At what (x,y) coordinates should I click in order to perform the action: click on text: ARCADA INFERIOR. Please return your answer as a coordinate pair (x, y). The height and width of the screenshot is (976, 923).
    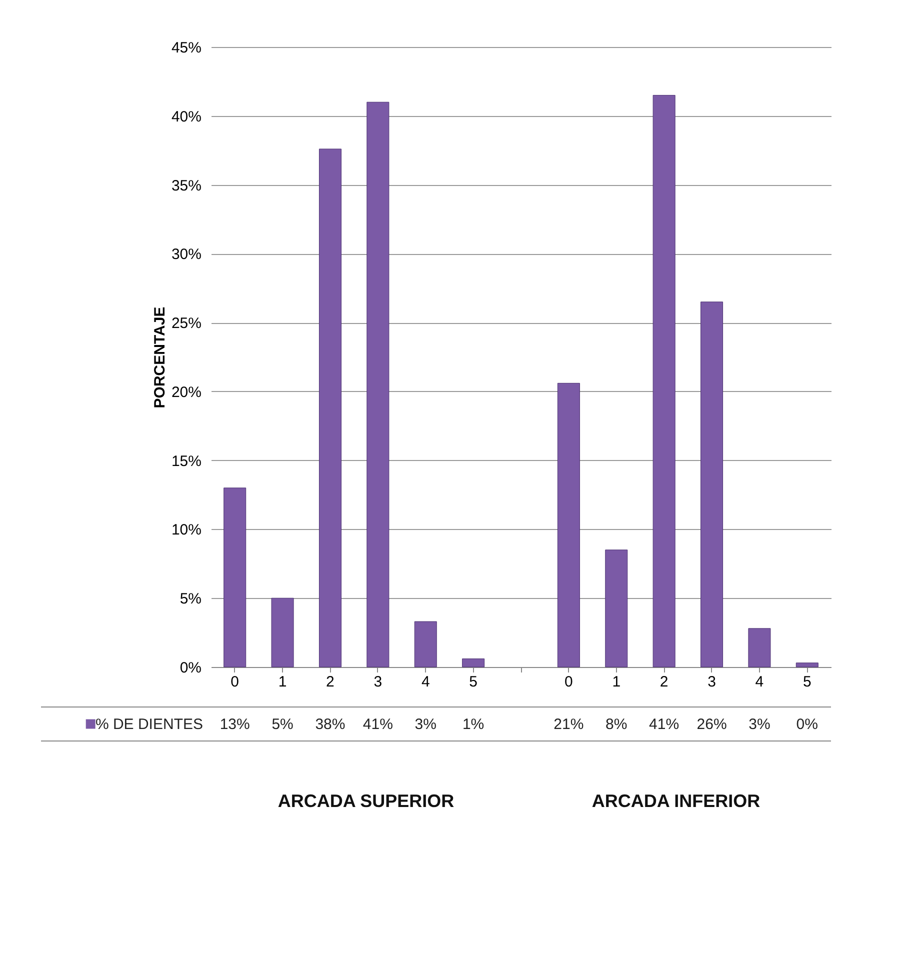
    Looking at the image, I should click on (676, 801).